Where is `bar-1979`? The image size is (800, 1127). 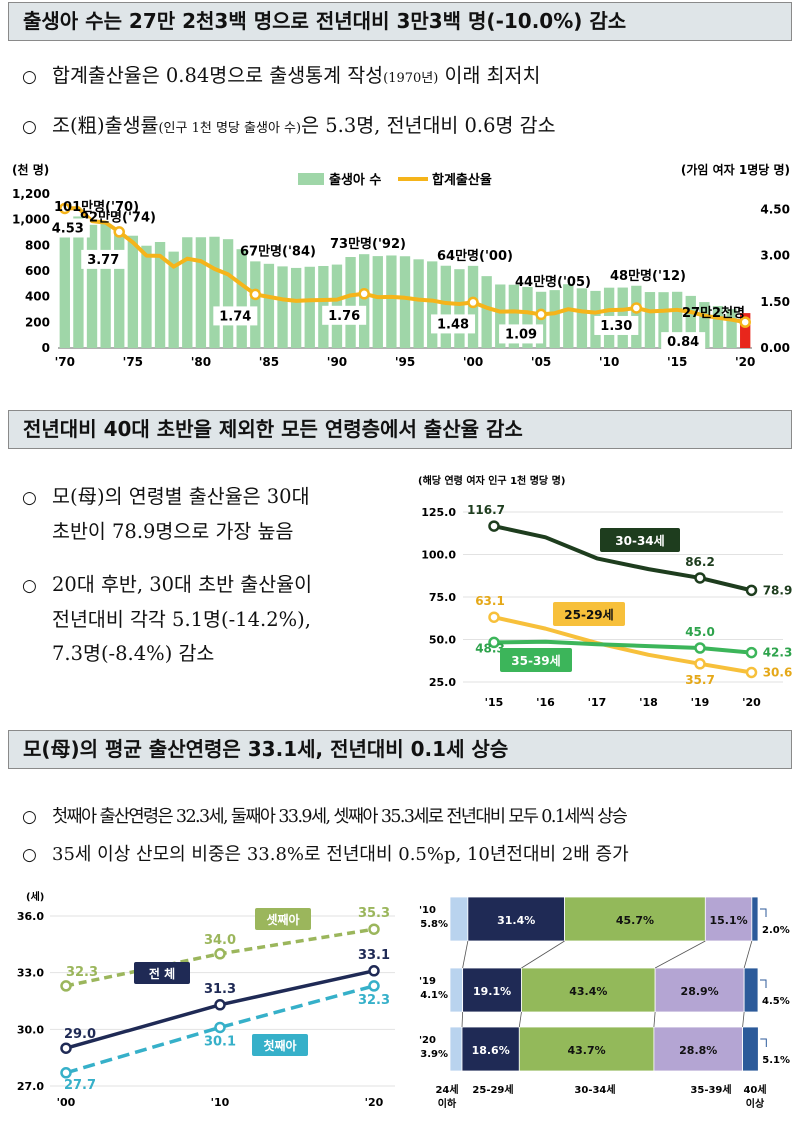
bar-1979 is located at coordinates (187, 292).